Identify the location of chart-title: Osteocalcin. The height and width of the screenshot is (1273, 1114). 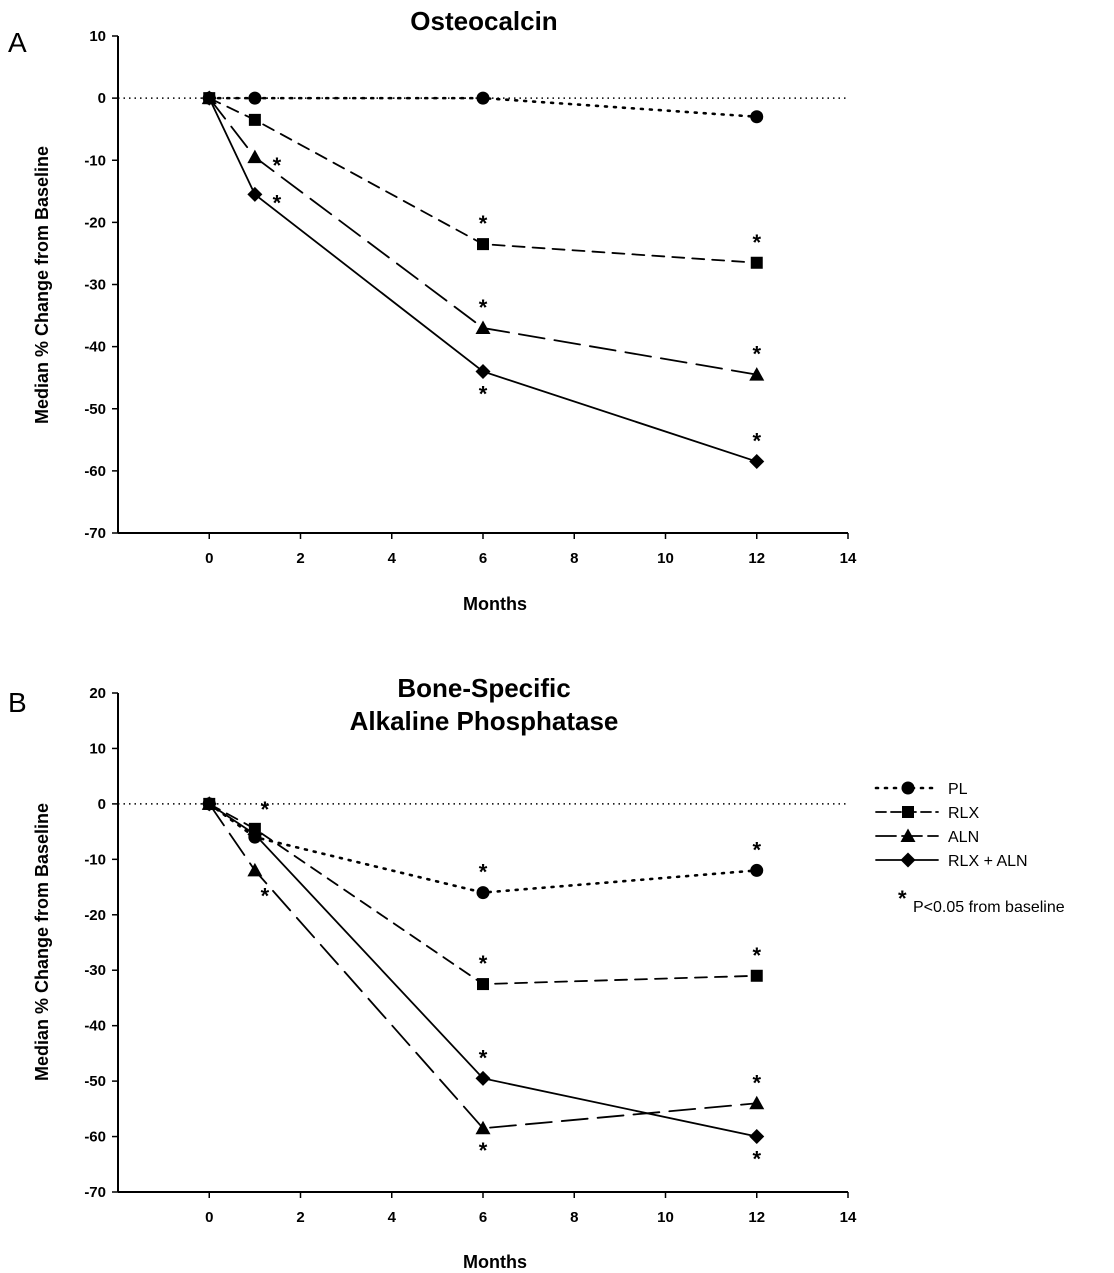
(483, 21).